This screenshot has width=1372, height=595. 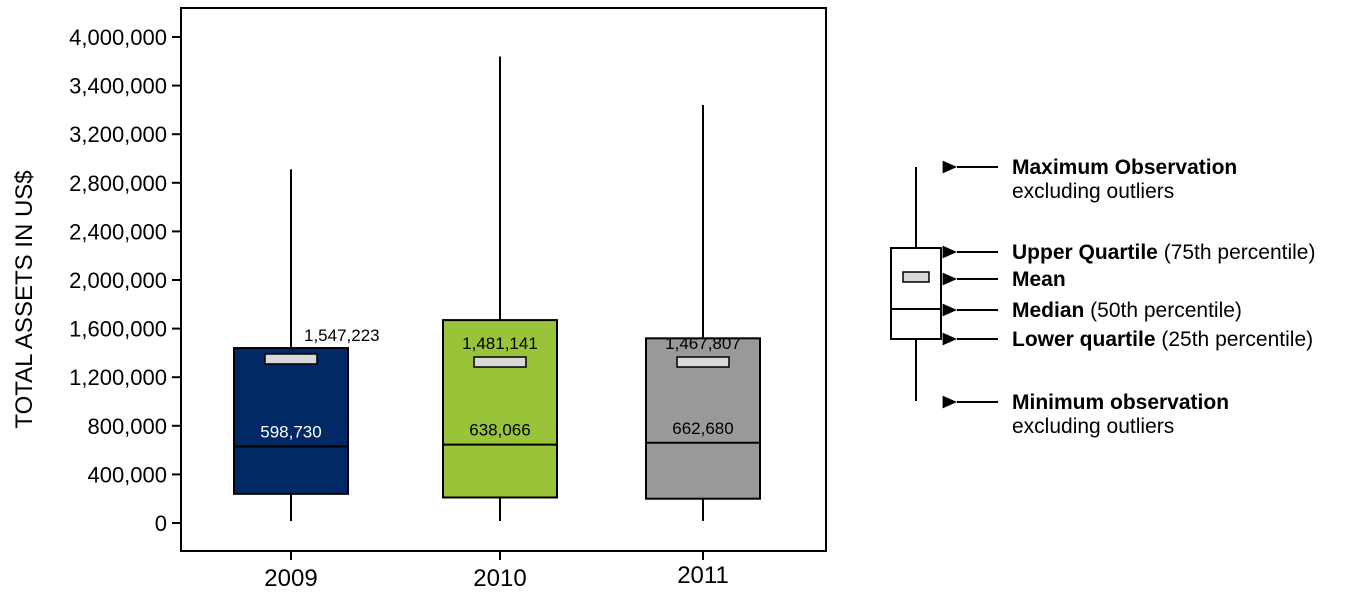 What do you see at coordinates (1084, 339) in the screenshot?
I see `legend-label-bold: Lower quartile` at bounding box center [1084, 339].